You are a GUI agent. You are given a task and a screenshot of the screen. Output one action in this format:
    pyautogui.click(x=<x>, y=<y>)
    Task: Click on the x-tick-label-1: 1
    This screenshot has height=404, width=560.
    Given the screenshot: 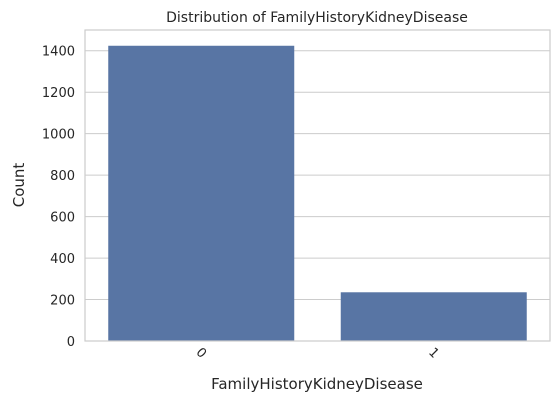 What is the action you would take?
    pyautogui.click(x=433, y=353)
    